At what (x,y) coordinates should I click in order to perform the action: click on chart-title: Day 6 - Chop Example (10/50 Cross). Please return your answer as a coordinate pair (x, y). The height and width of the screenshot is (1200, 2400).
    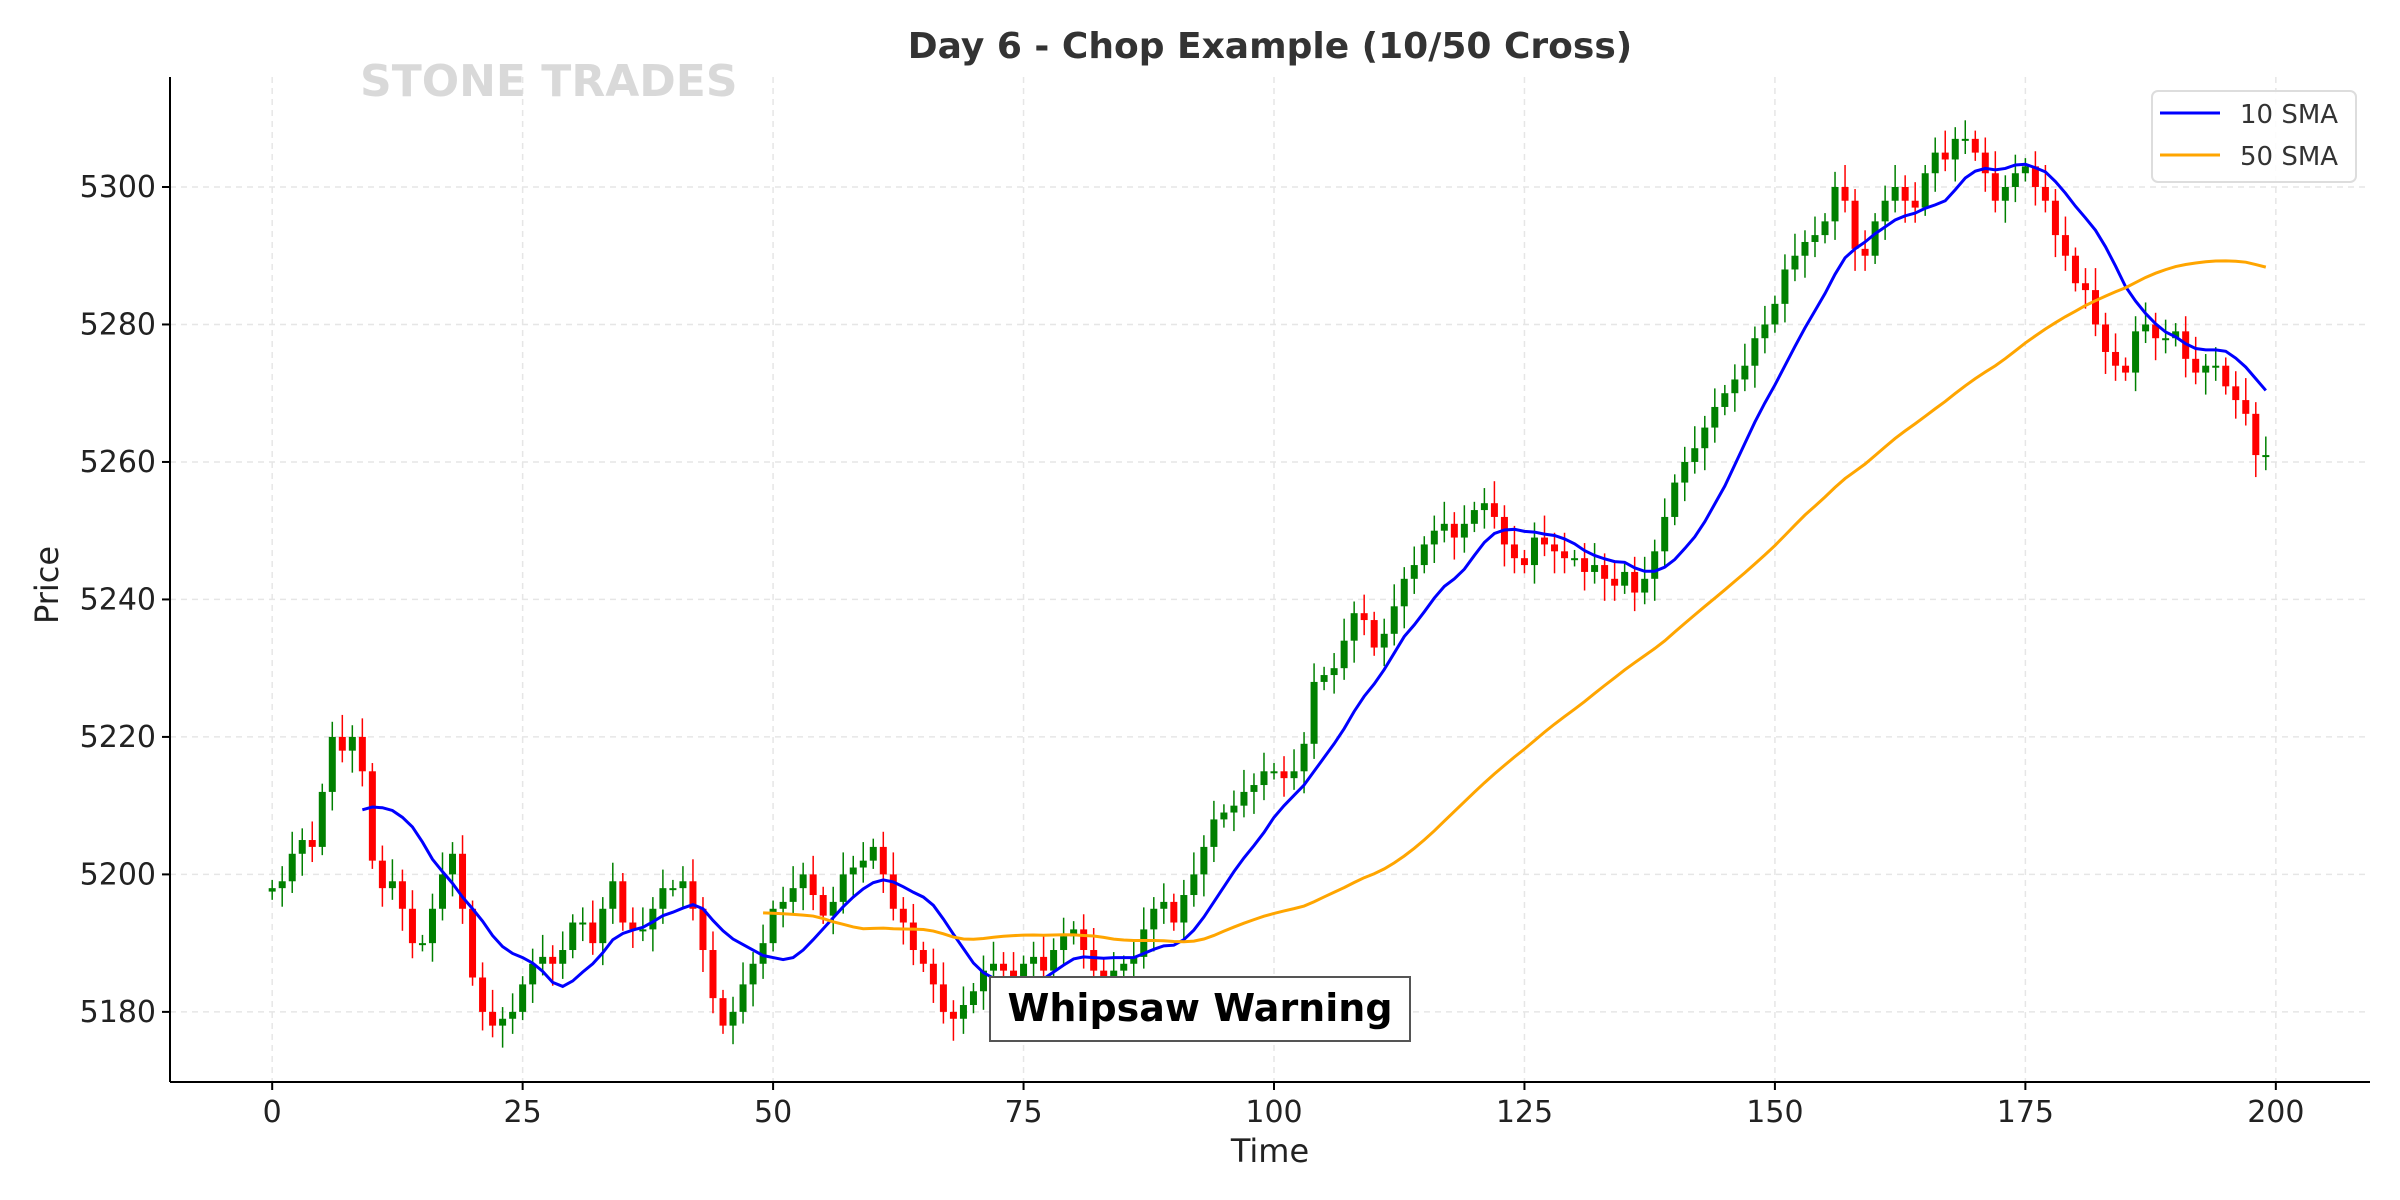
    Looking at the image, I should click on (1270, 46).